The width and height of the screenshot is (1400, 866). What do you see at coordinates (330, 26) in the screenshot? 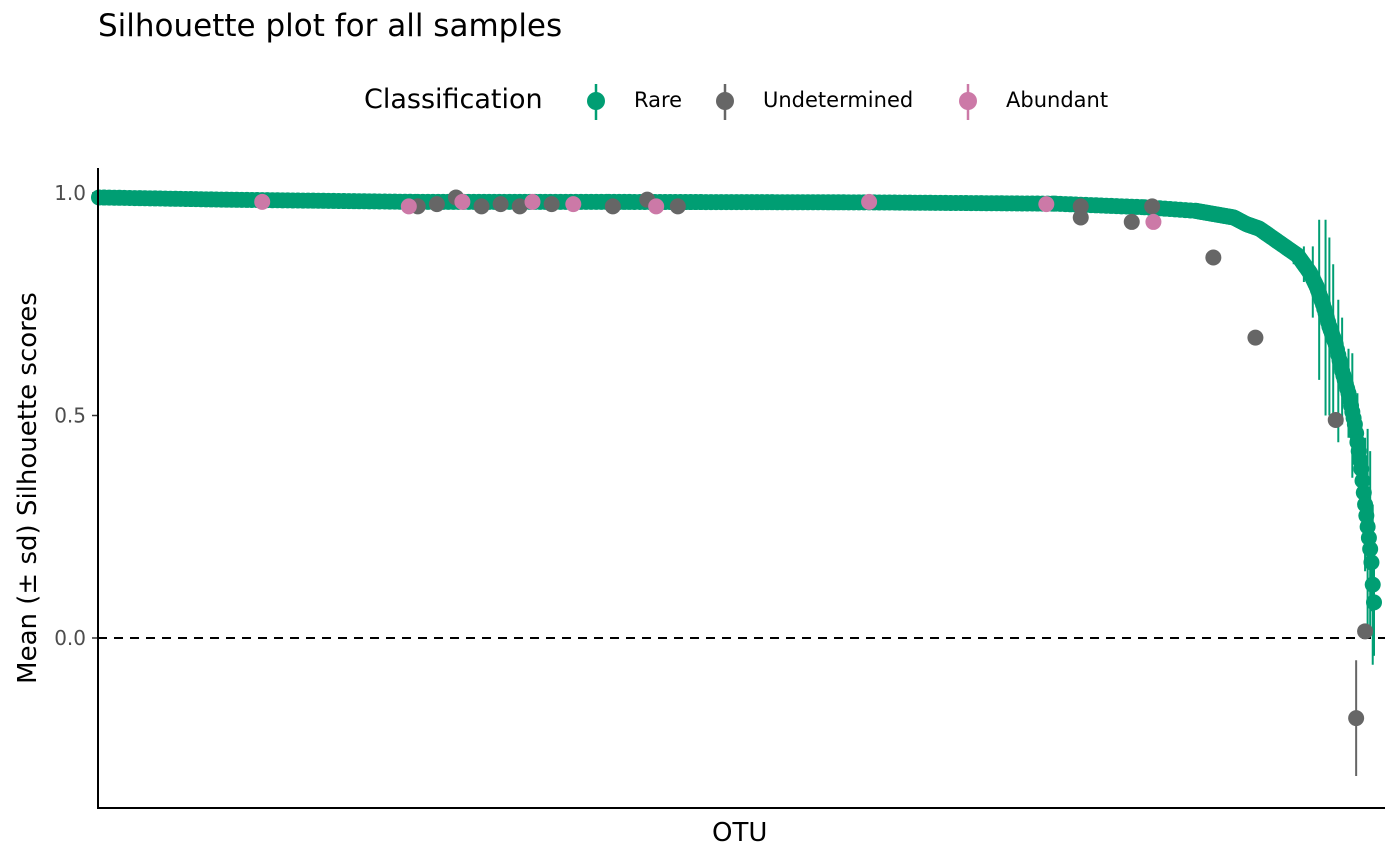
I see `chart-title: Silhouette plot for all samples` at bounding box center [330, 26].